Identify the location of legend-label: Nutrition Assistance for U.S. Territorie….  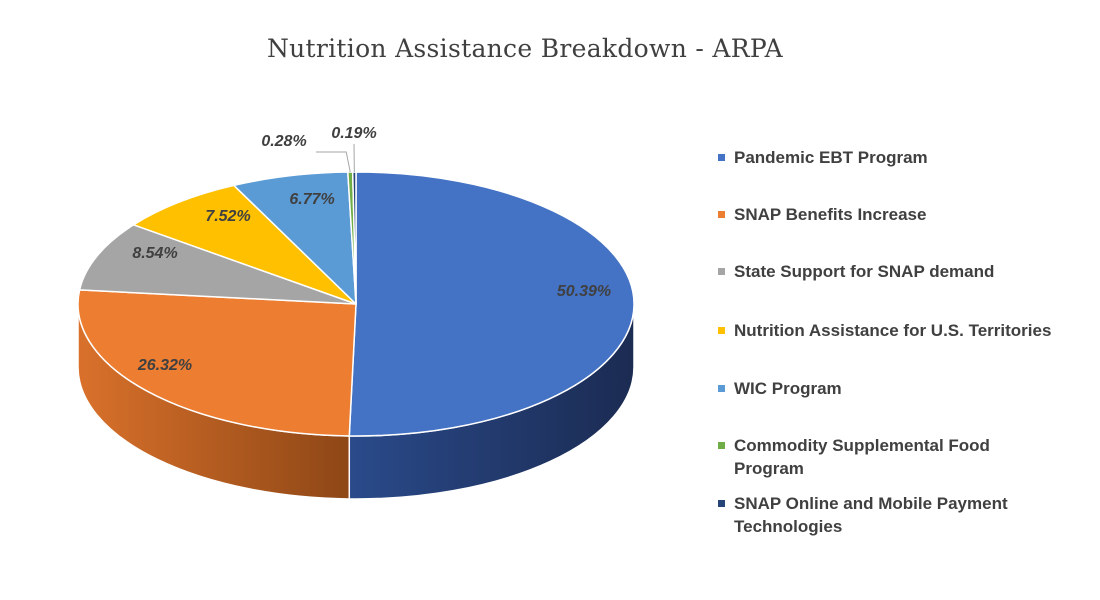
(893, 330).